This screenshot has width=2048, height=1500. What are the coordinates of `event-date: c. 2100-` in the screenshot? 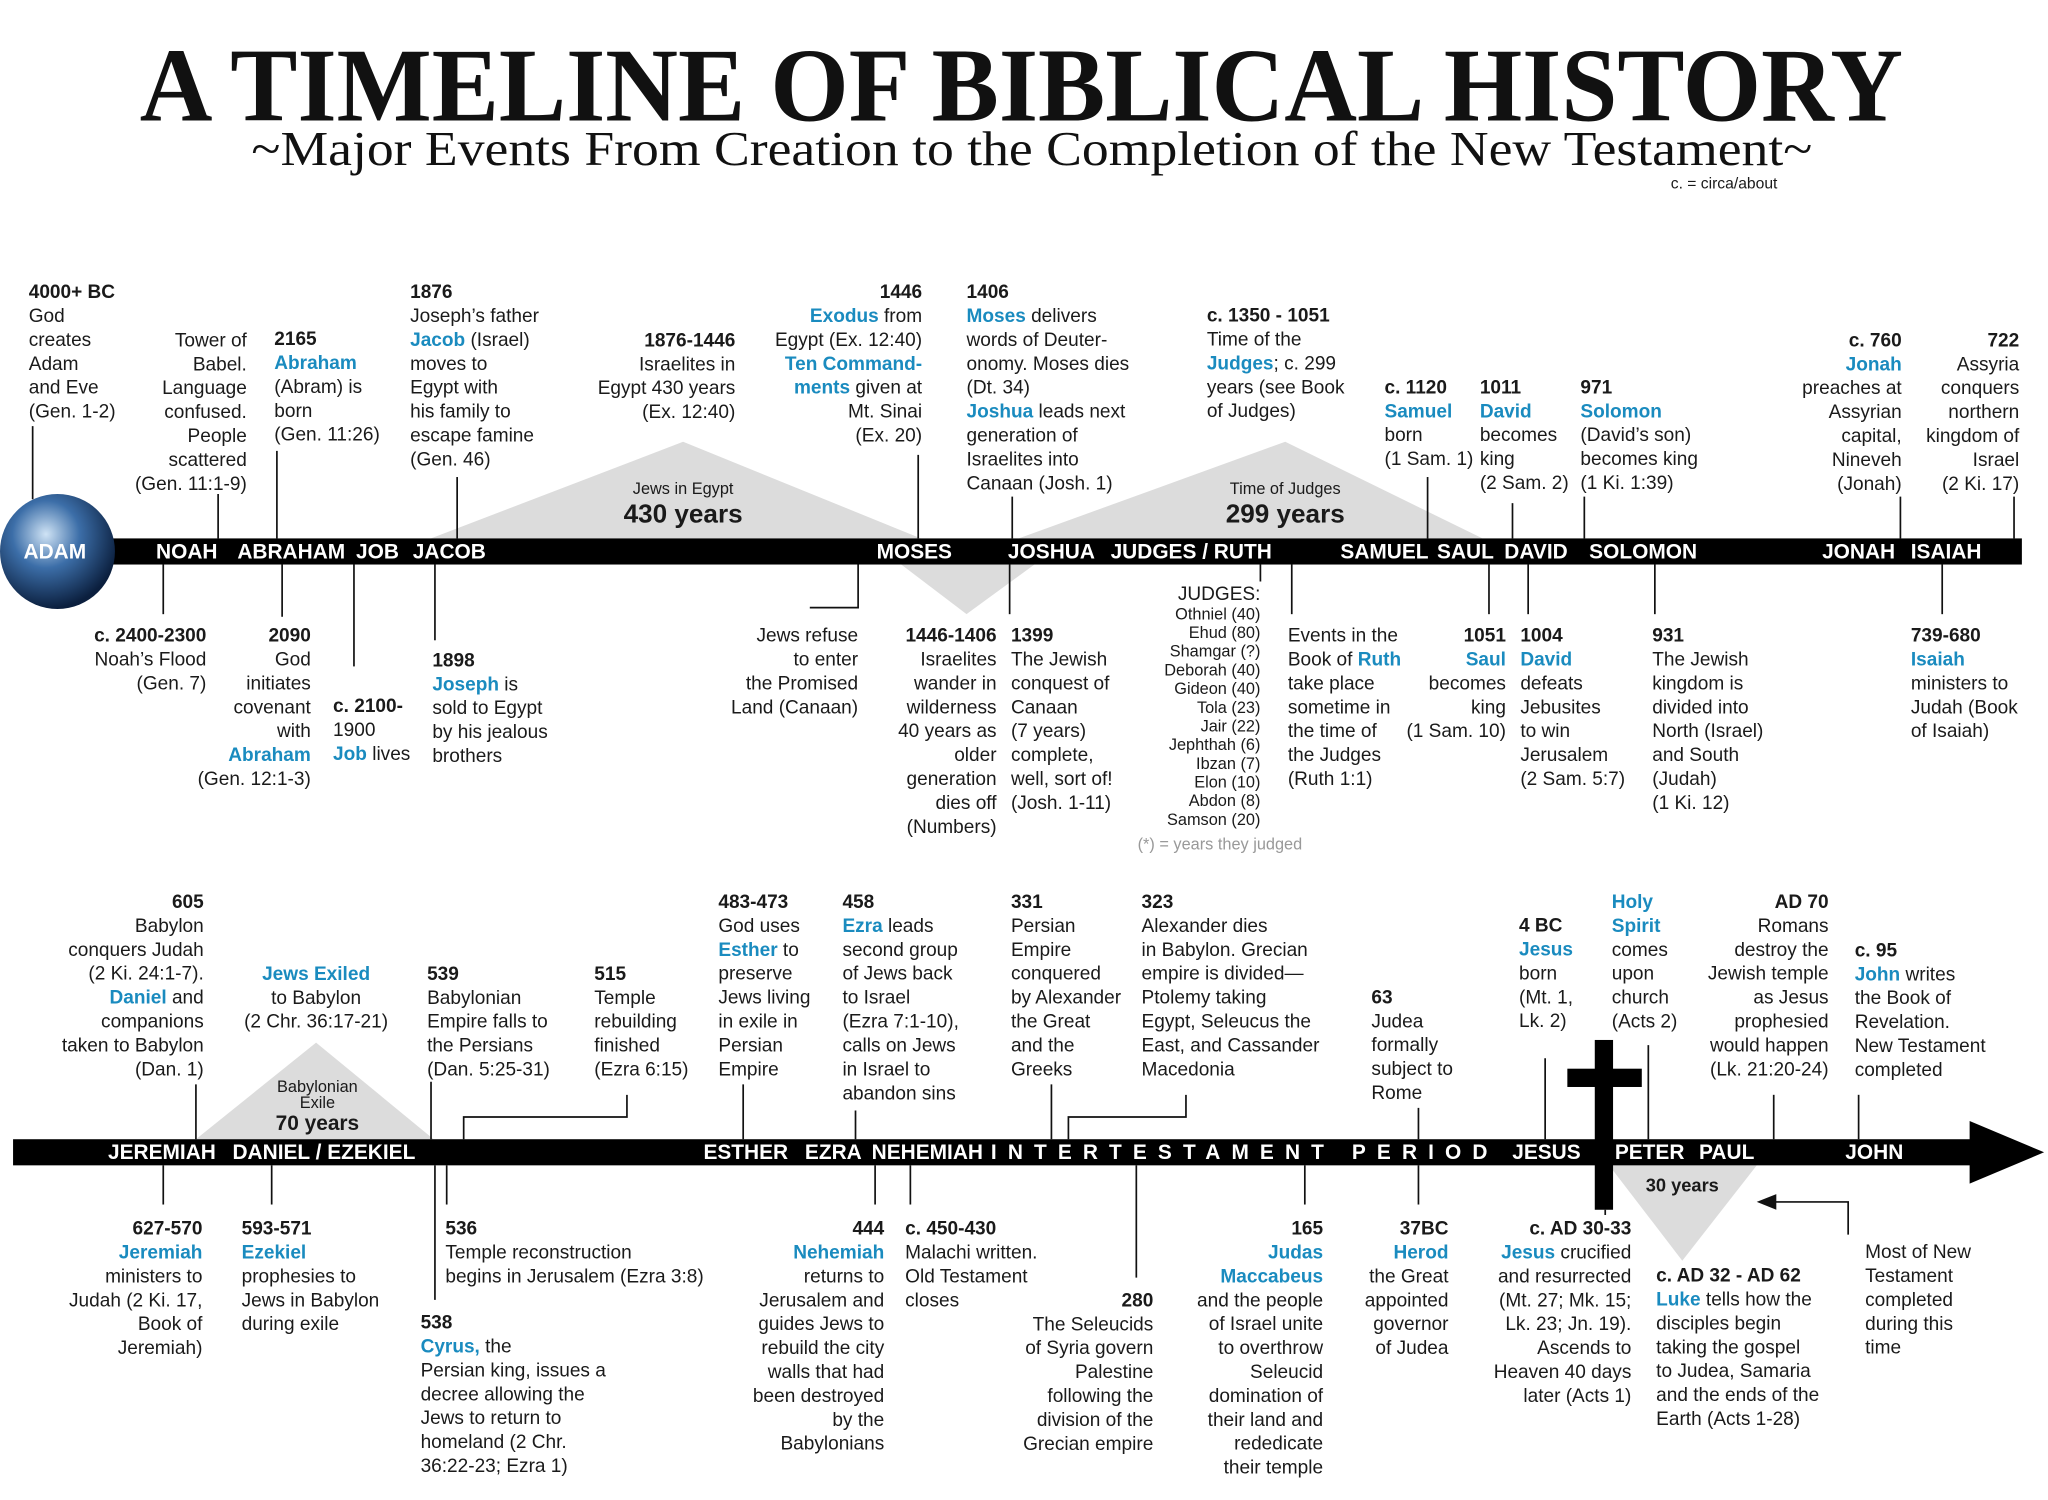 It's located at (368, 706).